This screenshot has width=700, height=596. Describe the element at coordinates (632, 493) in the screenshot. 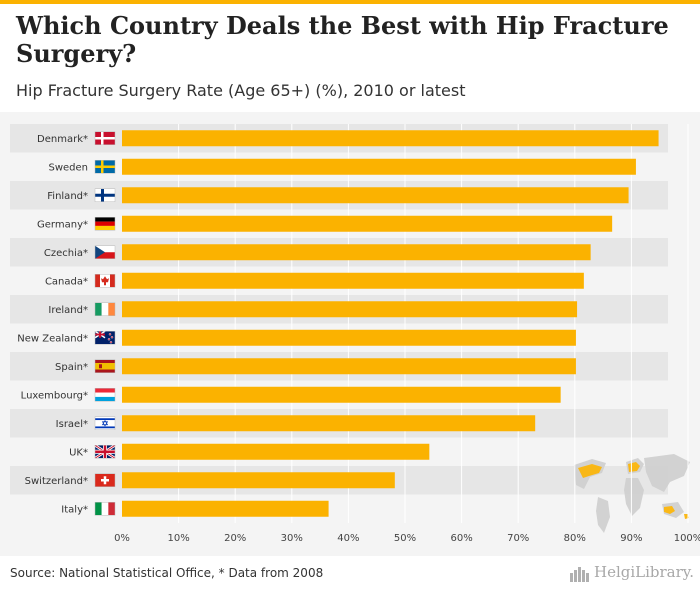

I see `world-map-icon` at that location.